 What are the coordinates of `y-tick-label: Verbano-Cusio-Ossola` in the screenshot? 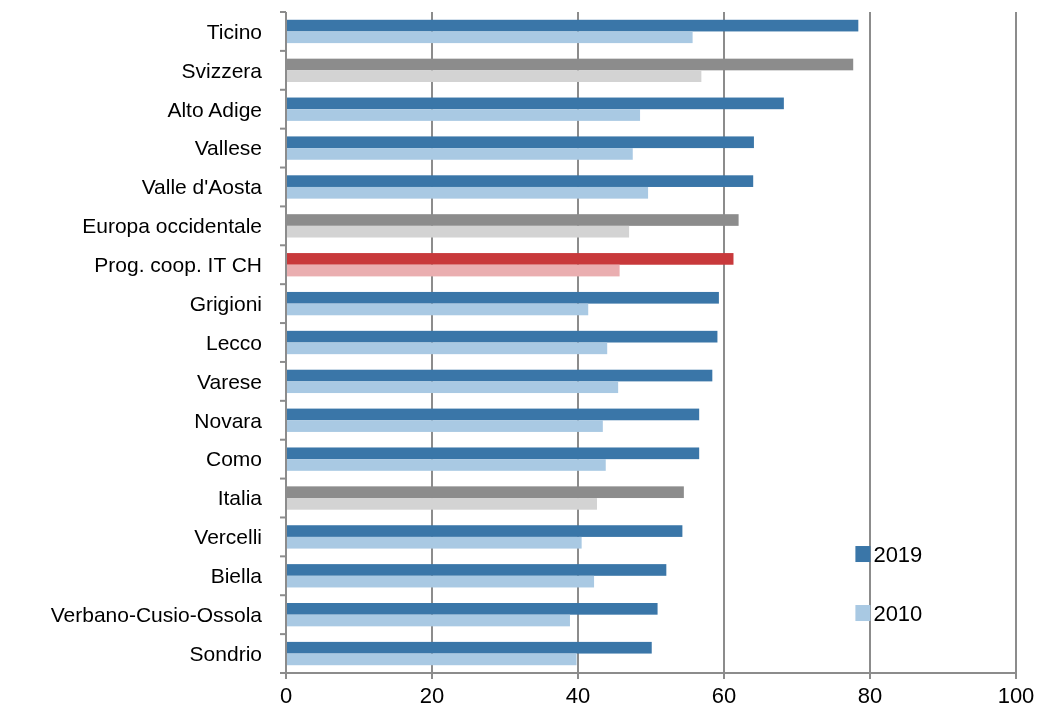 It's located at (156, 615).